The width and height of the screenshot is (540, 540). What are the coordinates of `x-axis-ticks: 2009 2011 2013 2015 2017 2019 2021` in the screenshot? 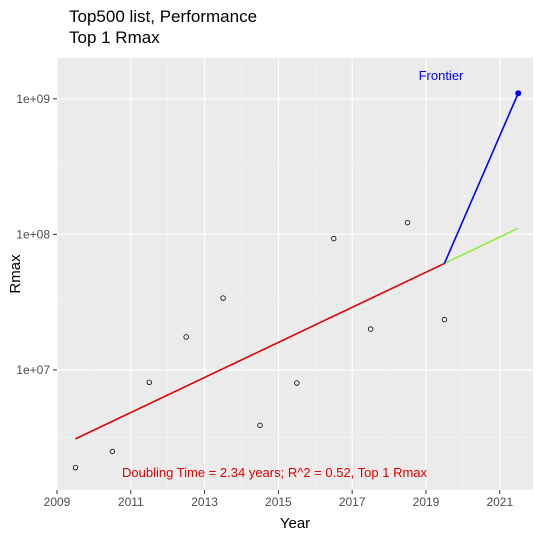 It's located at (278, 499).